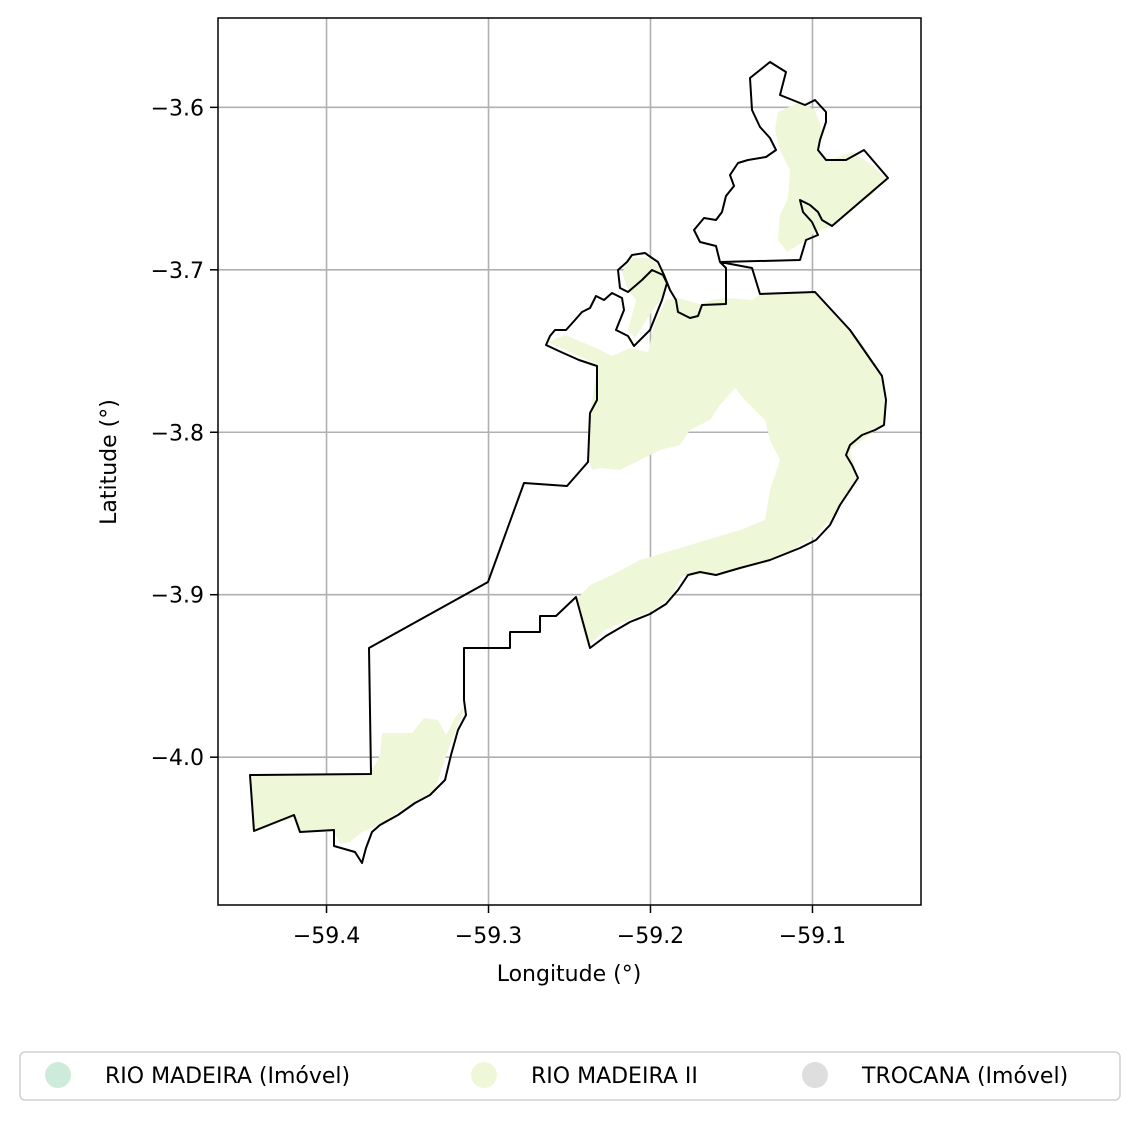 Image resolution: width=1140 pixels, height=1123 pixels. What do you see at coordinates (812, 936) in the screenshot?
I see `x-tick-label: −59.1` at bounding box center [812, 936].